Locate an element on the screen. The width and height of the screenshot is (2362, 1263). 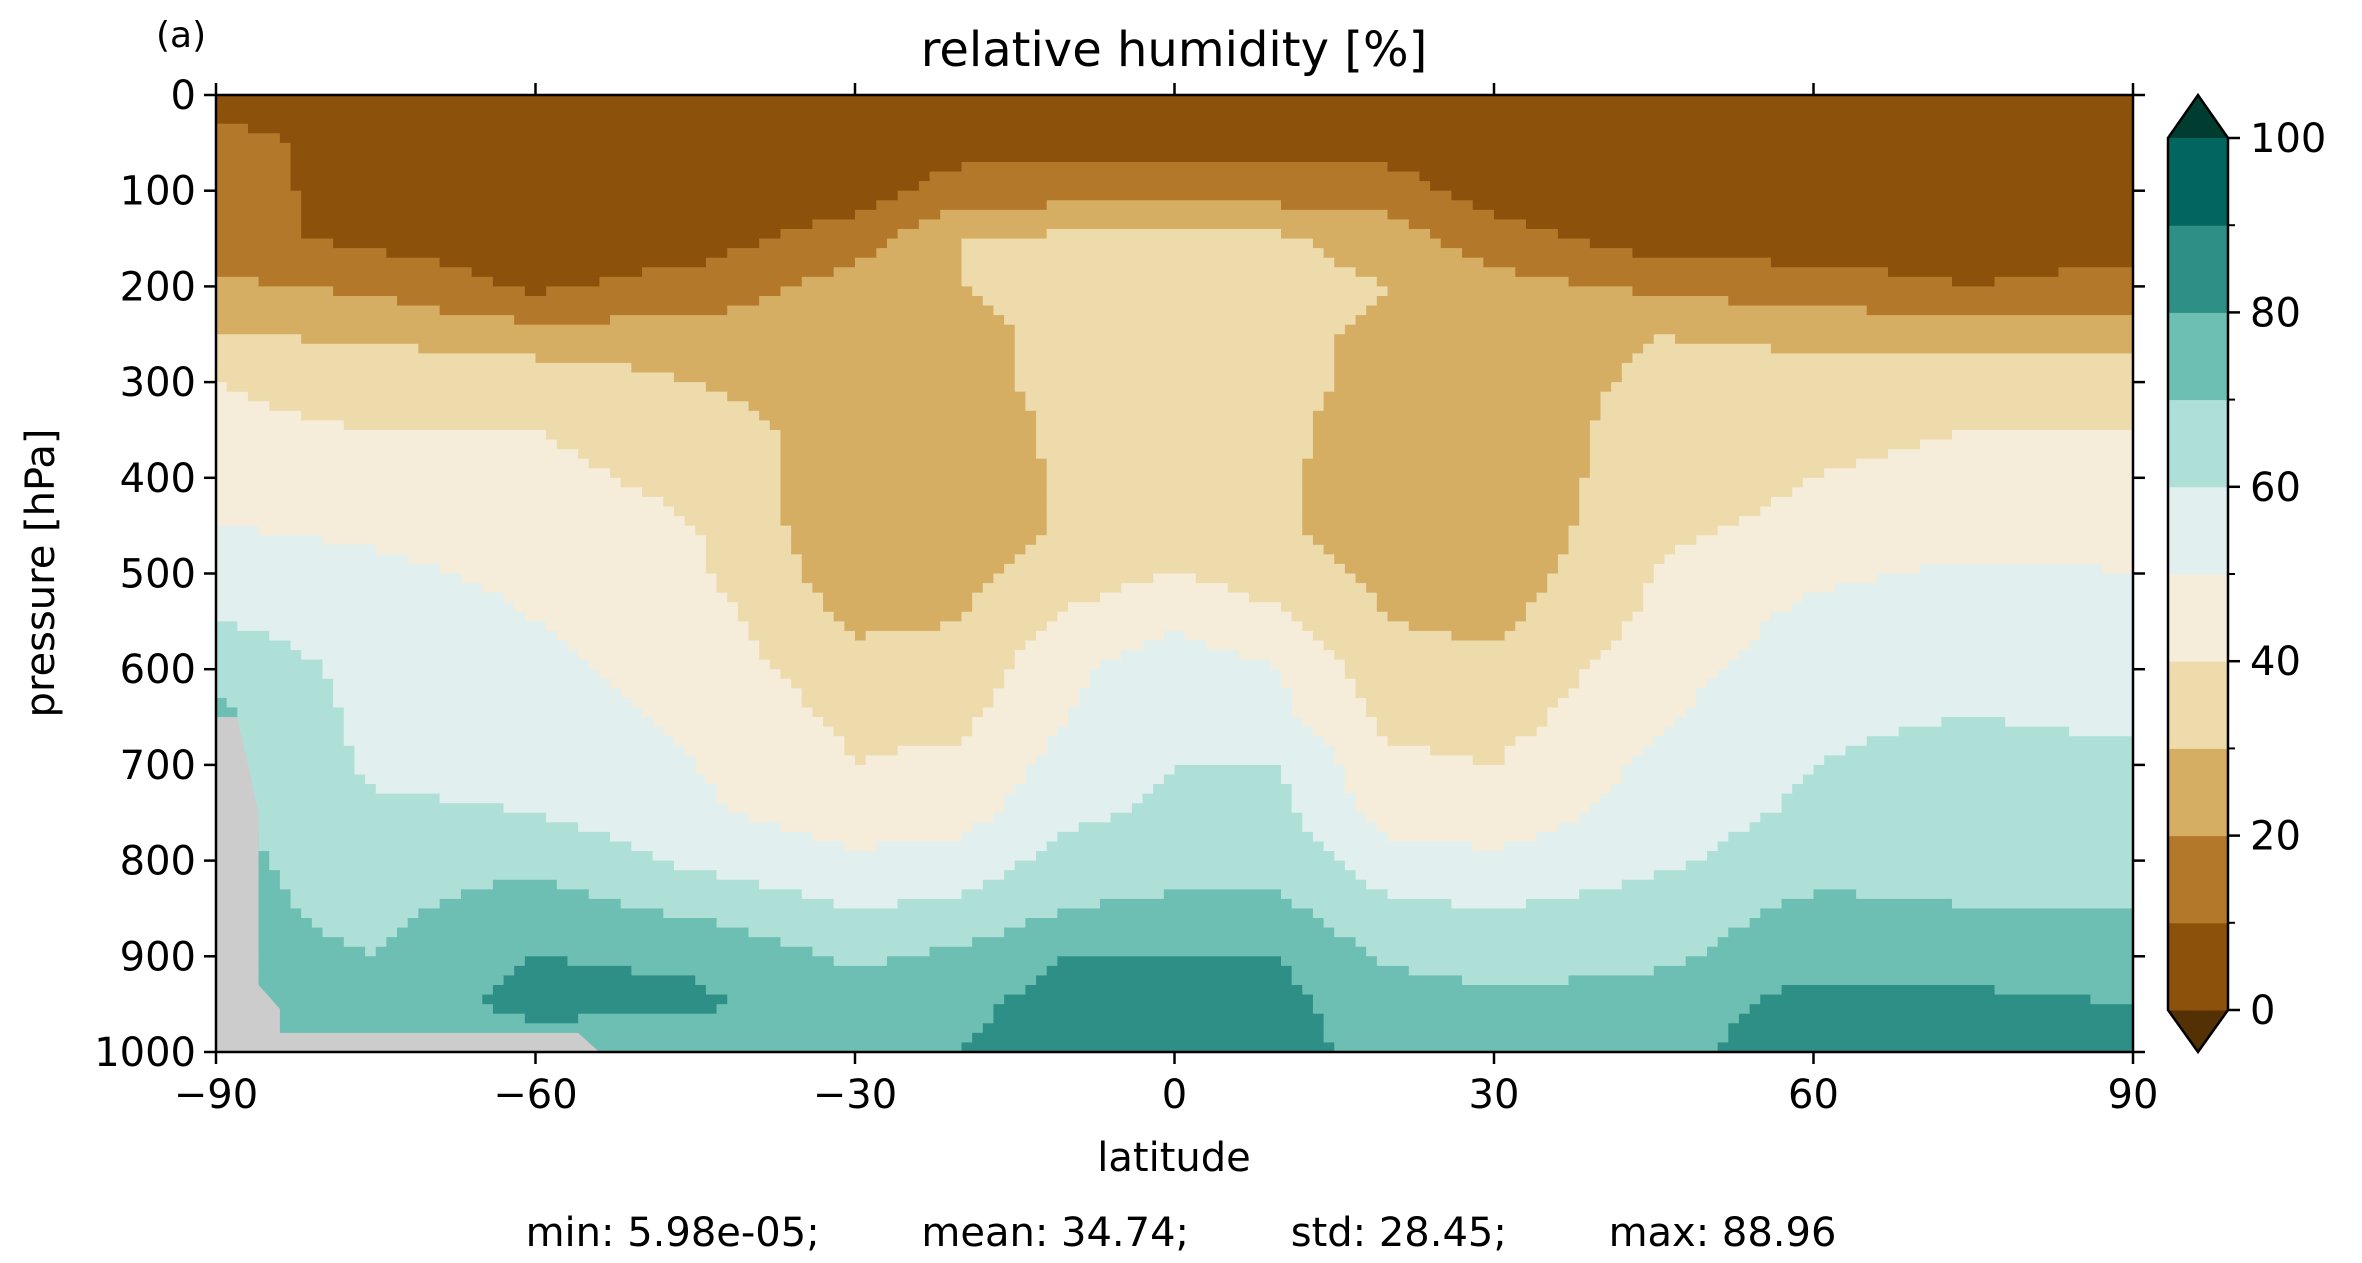
x-tick-label: −60 is located at coordinates (535, 1095).